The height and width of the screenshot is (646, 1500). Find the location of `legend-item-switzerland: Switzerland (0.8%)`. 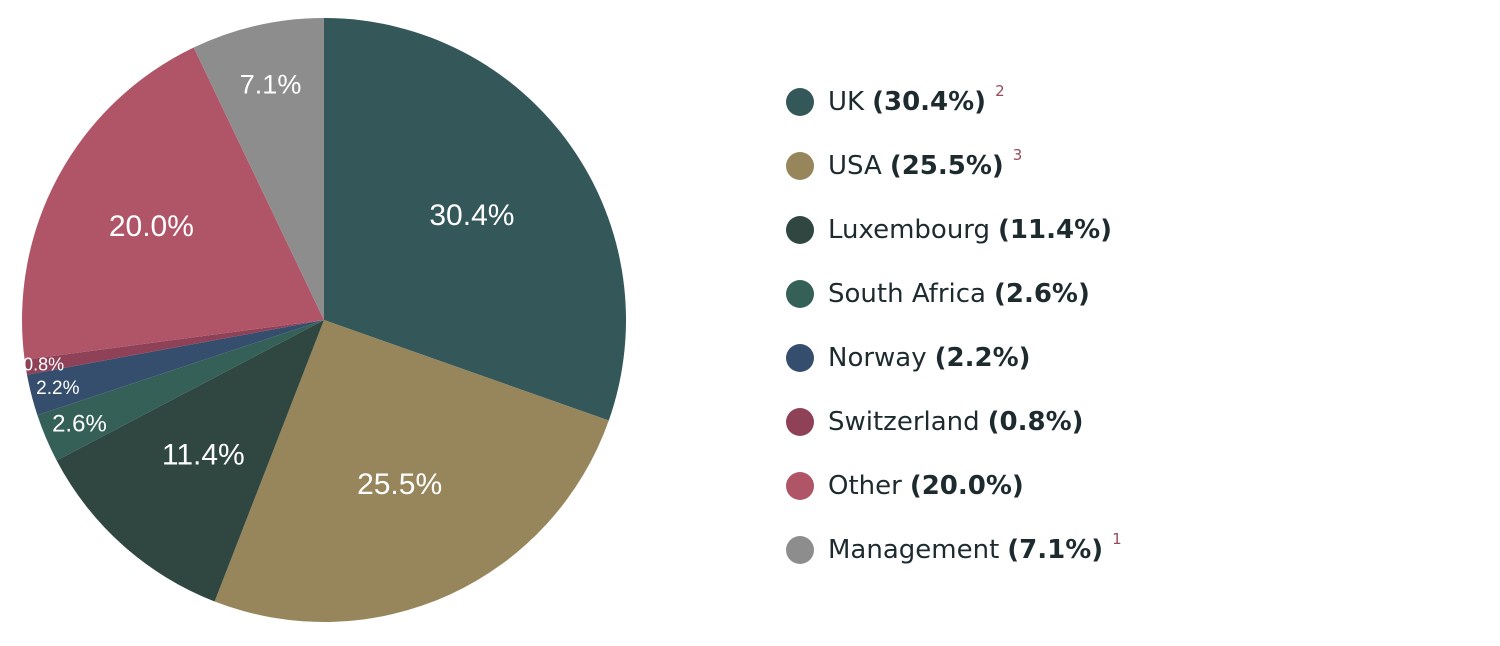

legend-item-switzerland: Switzerland (0.8%) is located at coordinates (954, 422).